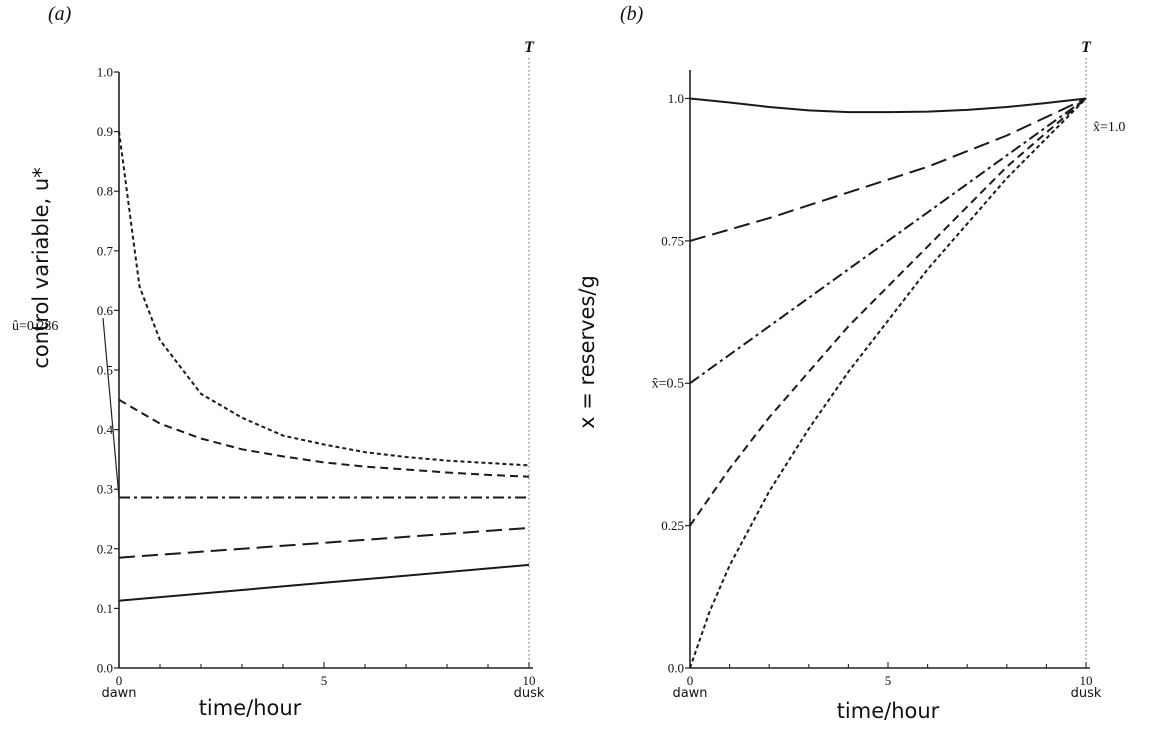 Image resolution: width=1151 pixels, height=747 pixels. Describe the element at coordinates (1109, 127) in the screenshot. I see `annotation-label: x̂=1.0` at that location.